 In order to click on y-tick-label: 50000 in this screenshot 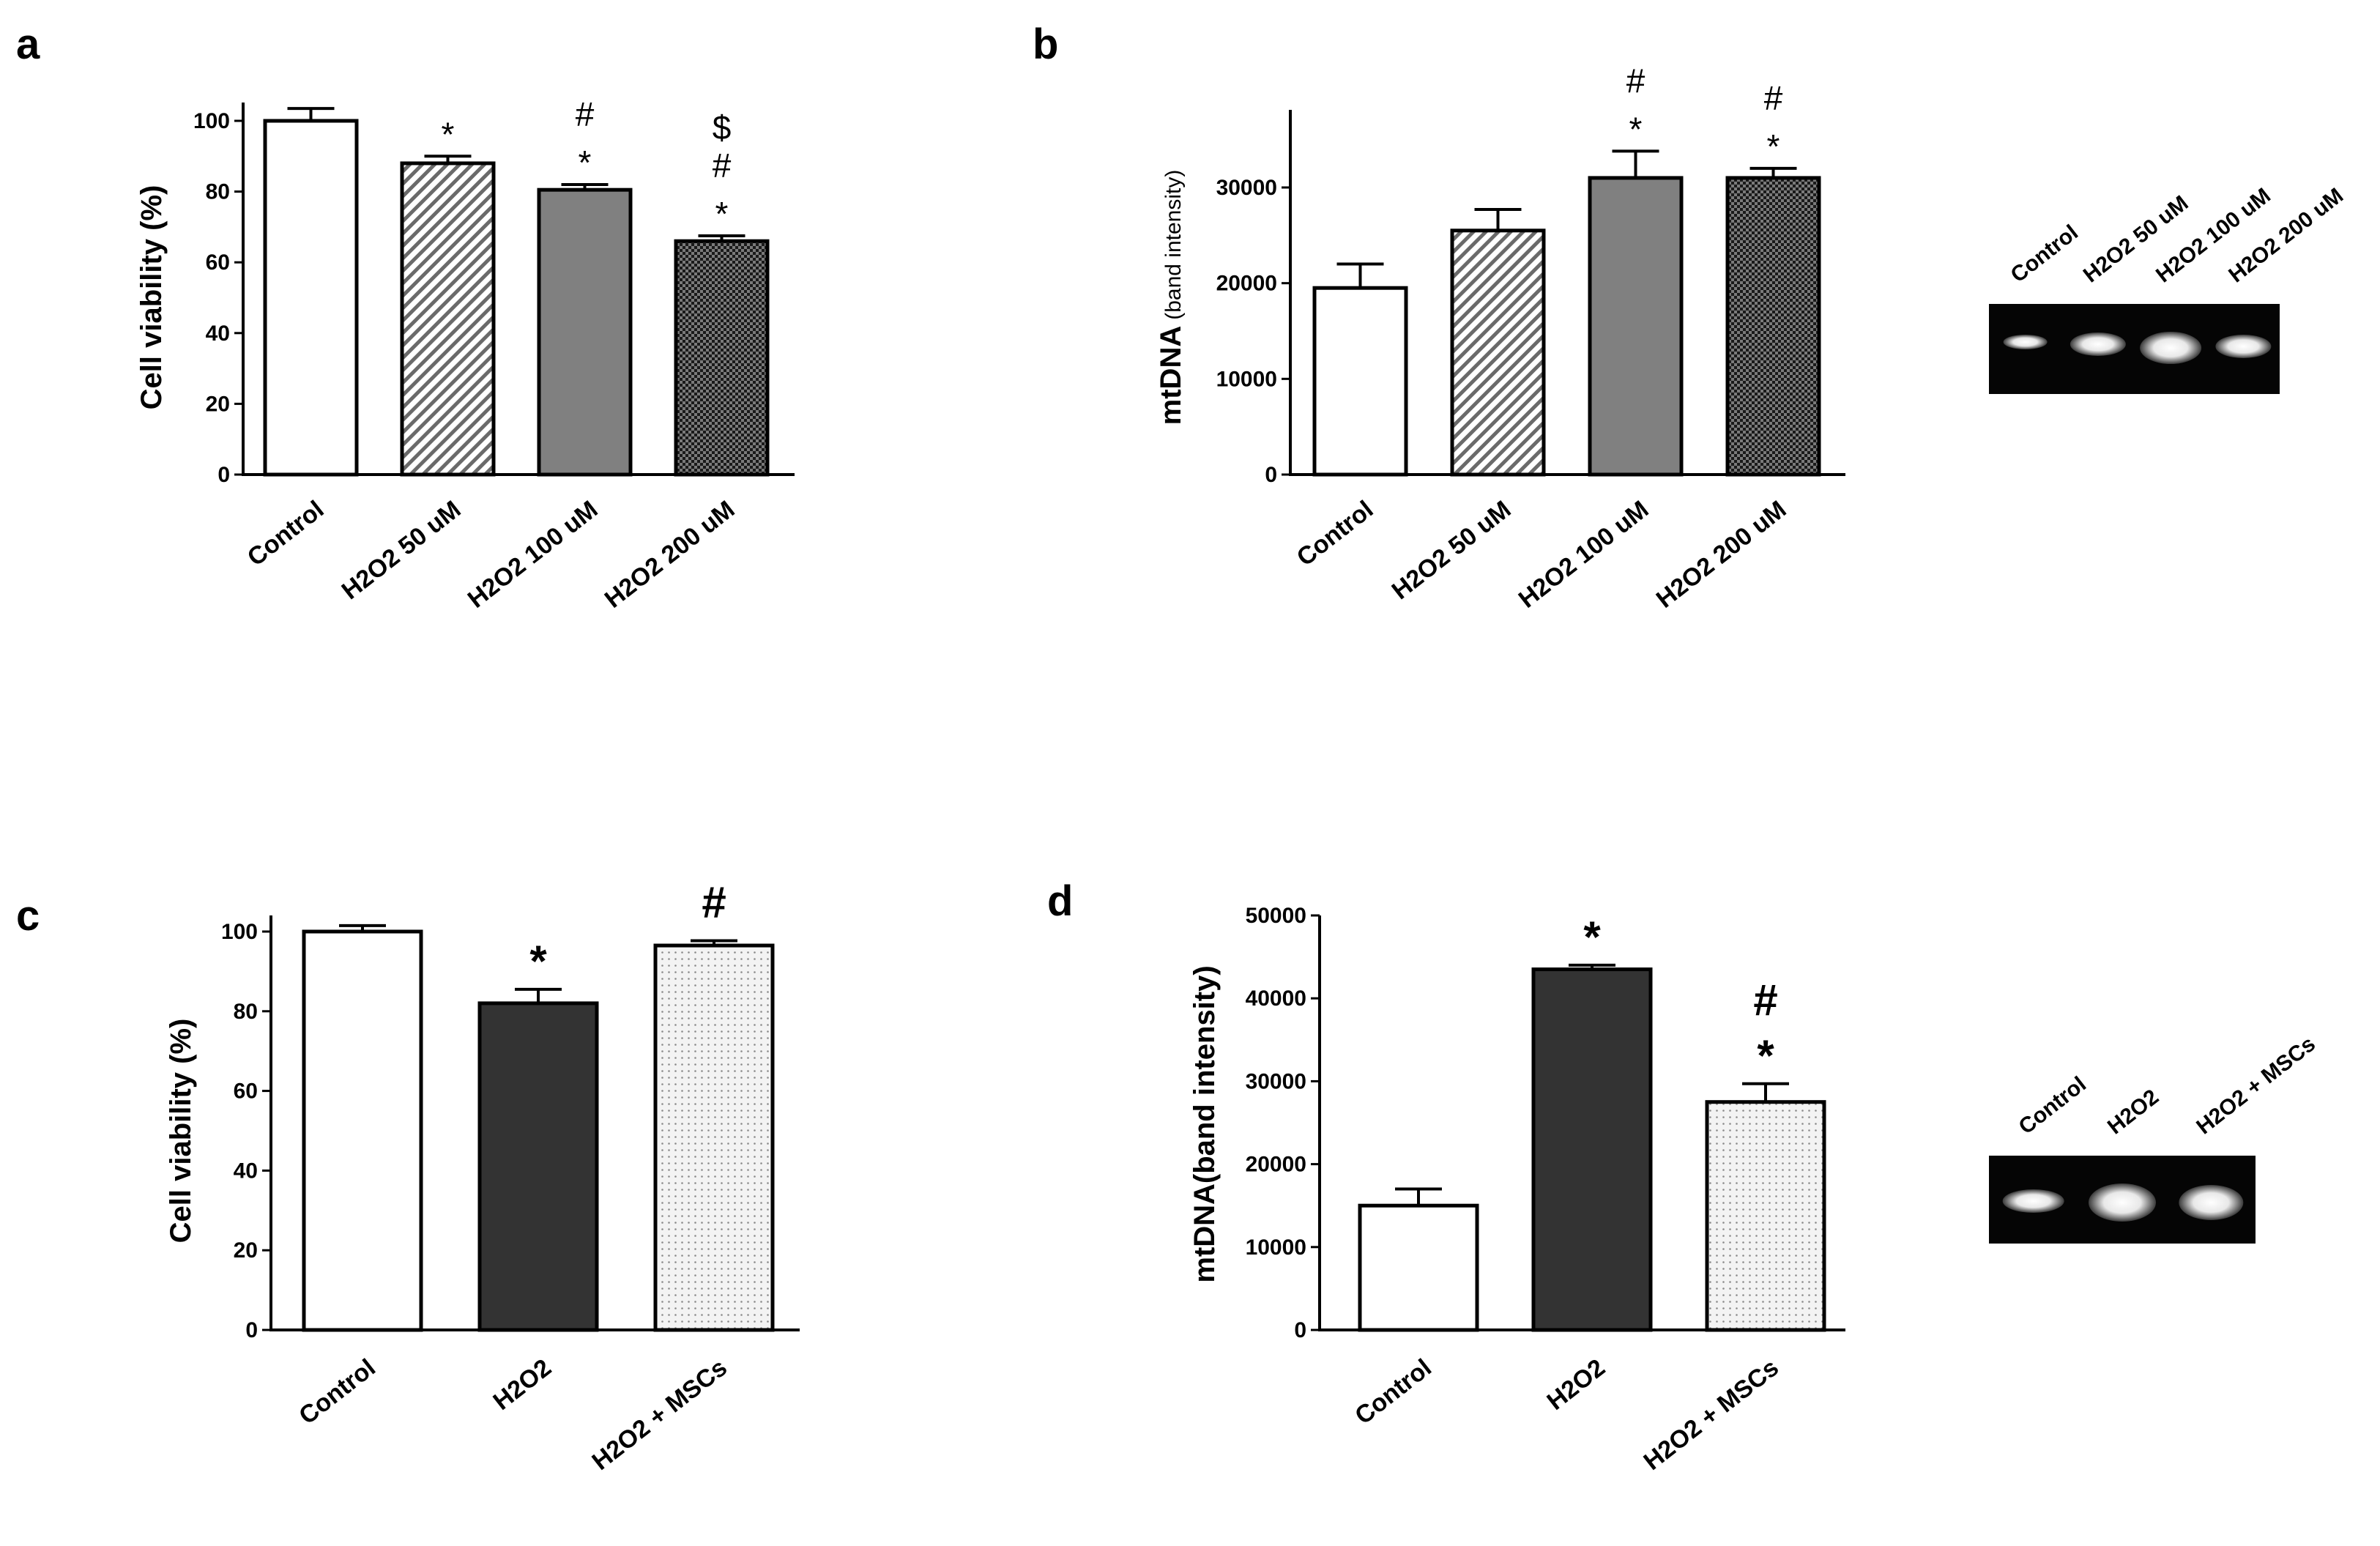, I will do `click(1276, 916)`.